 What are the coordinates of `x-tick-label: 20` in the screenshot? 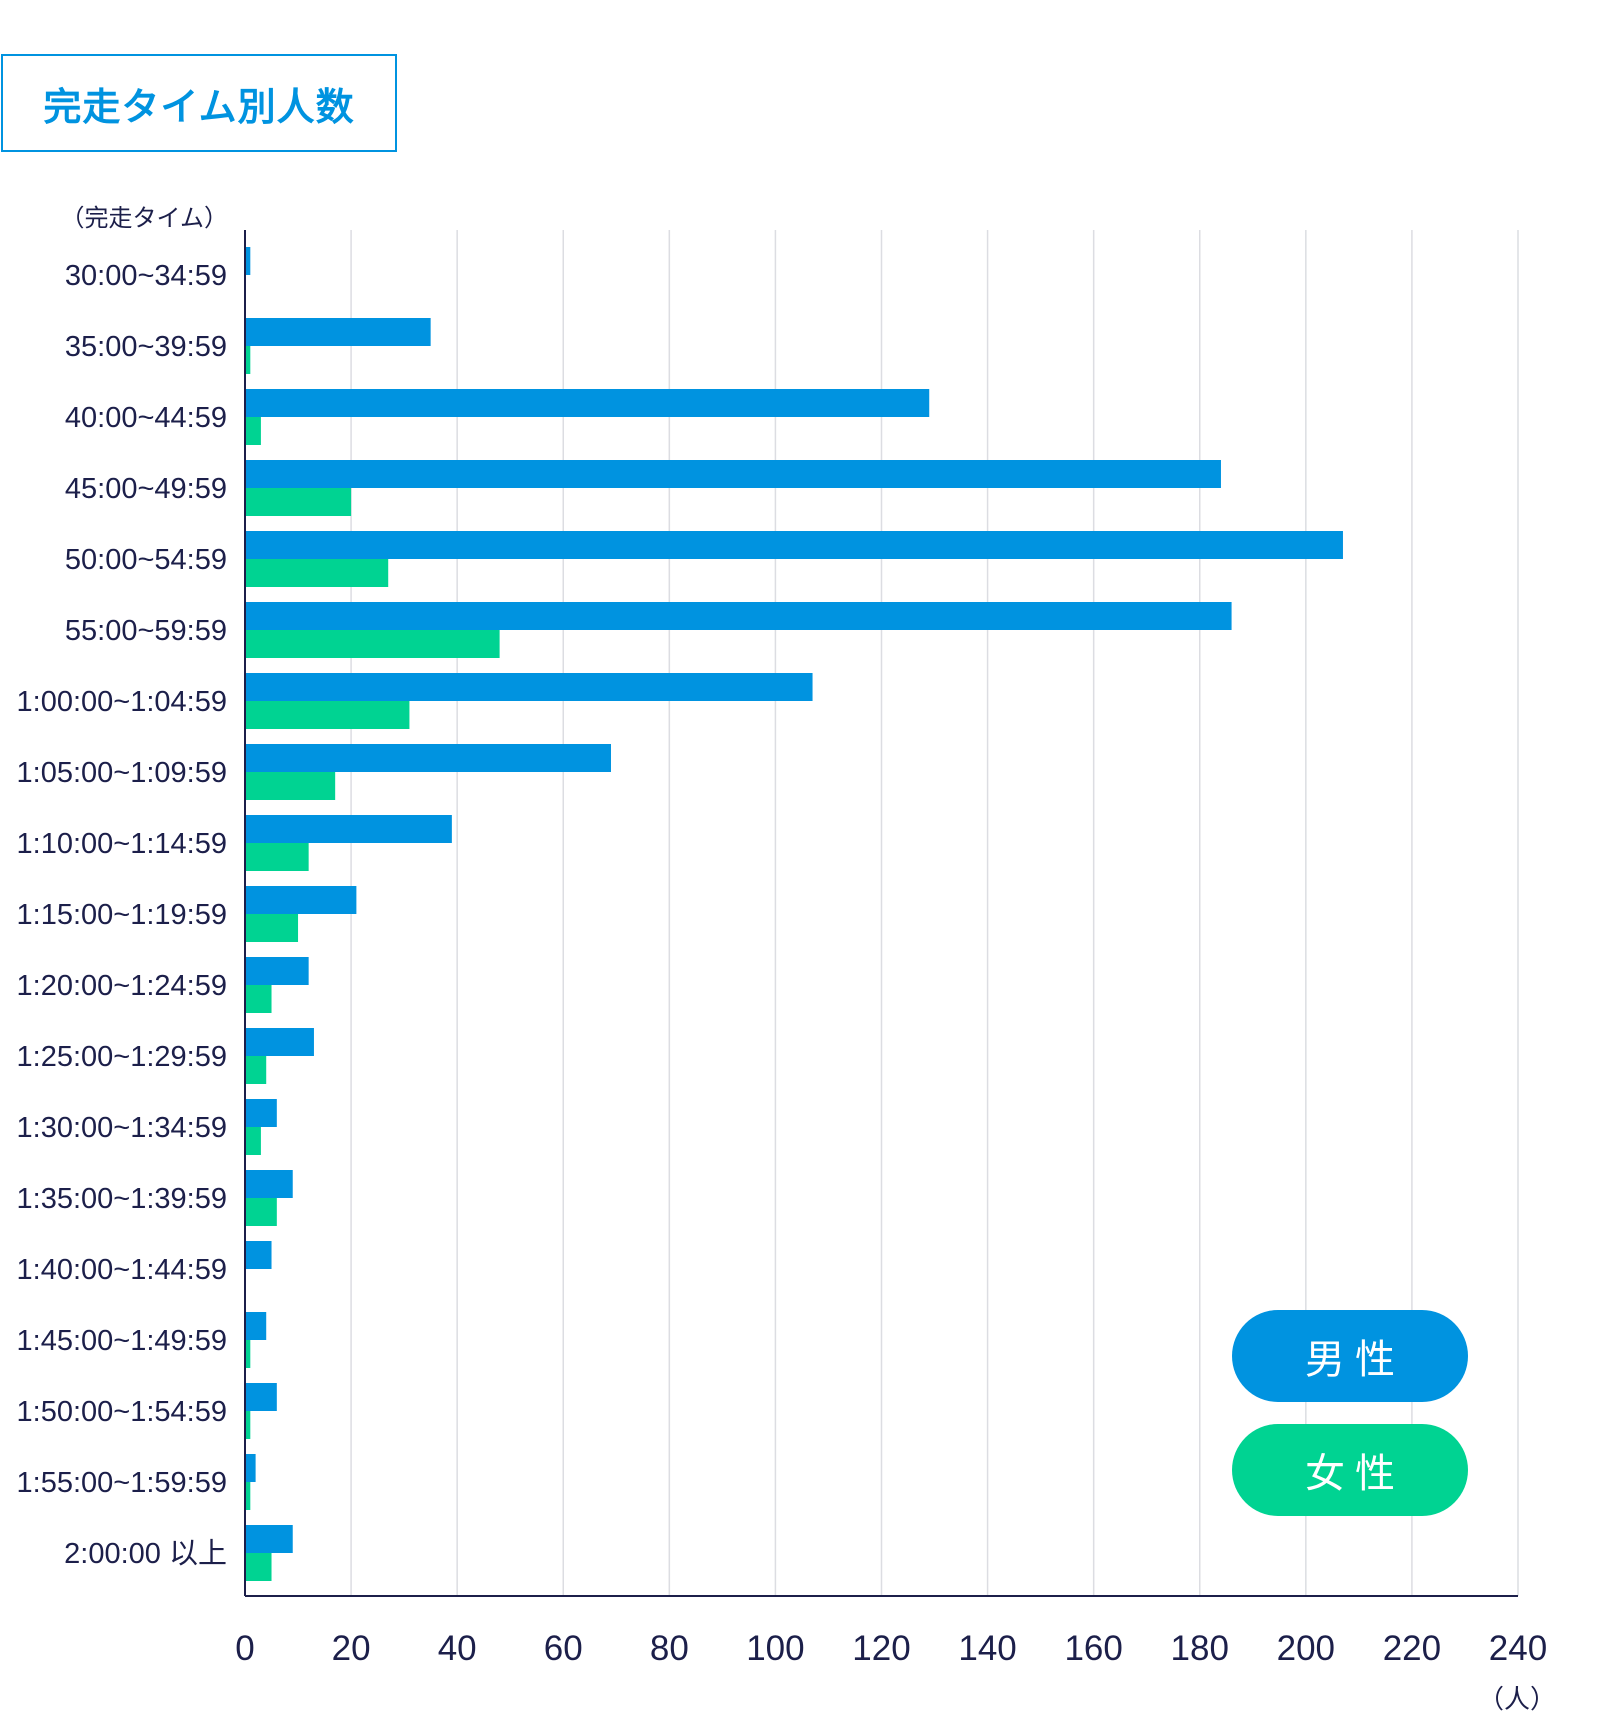 It's located at (351, 1648).